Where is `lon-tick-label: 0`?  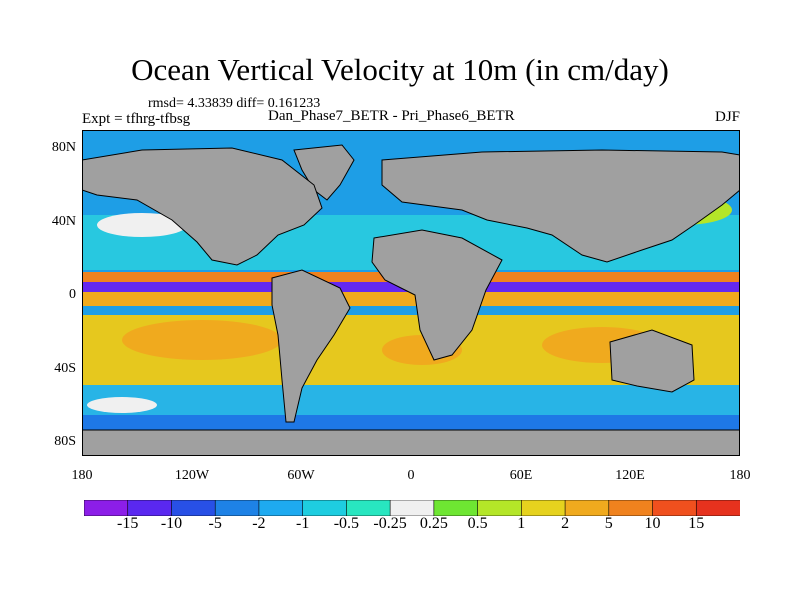 lon-tick-label: 0 is located at coordinates (411, 475).